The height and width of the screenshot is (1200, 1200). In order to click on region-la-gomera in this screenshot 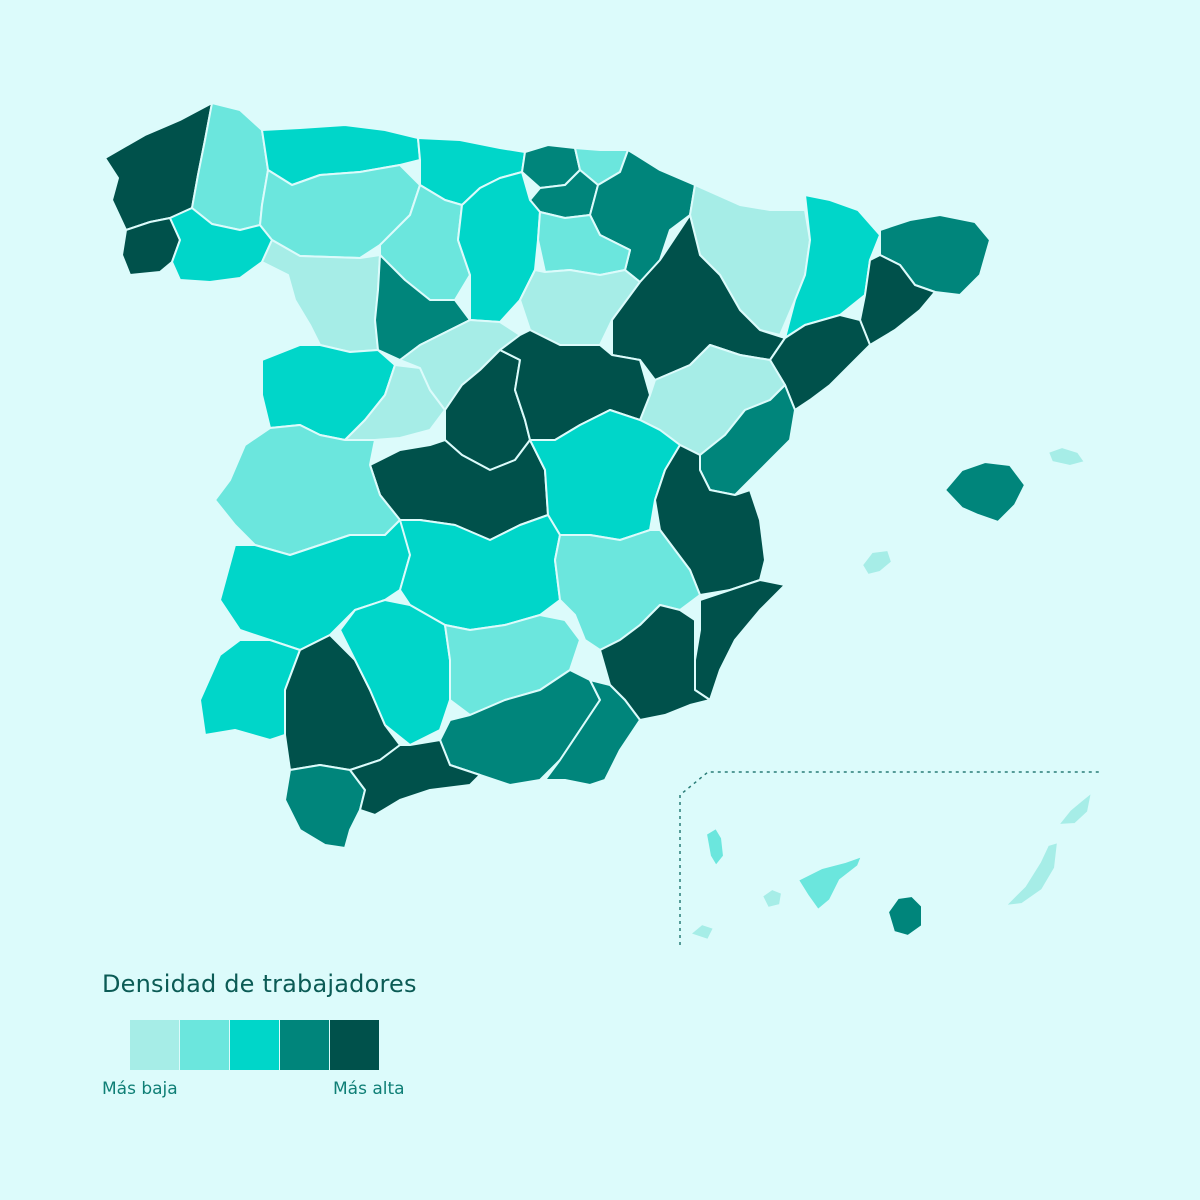, I will do `click(772, 898)`.